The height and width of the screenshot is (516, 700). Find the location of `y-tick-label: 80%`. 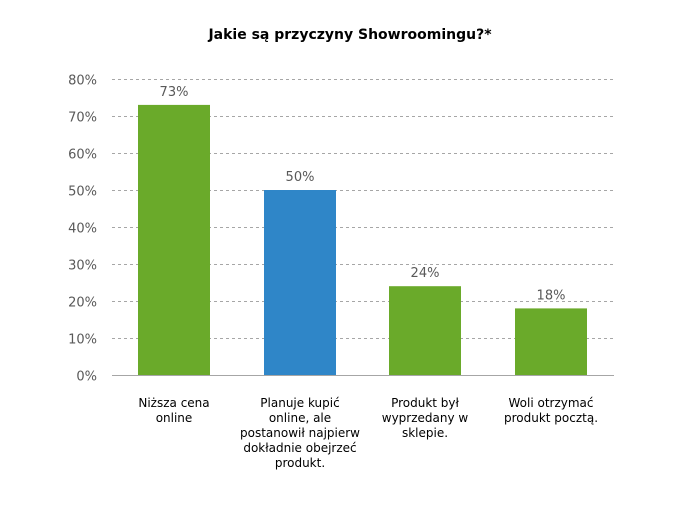

y-tick-label: 80% is located at coordinates (82, 81).